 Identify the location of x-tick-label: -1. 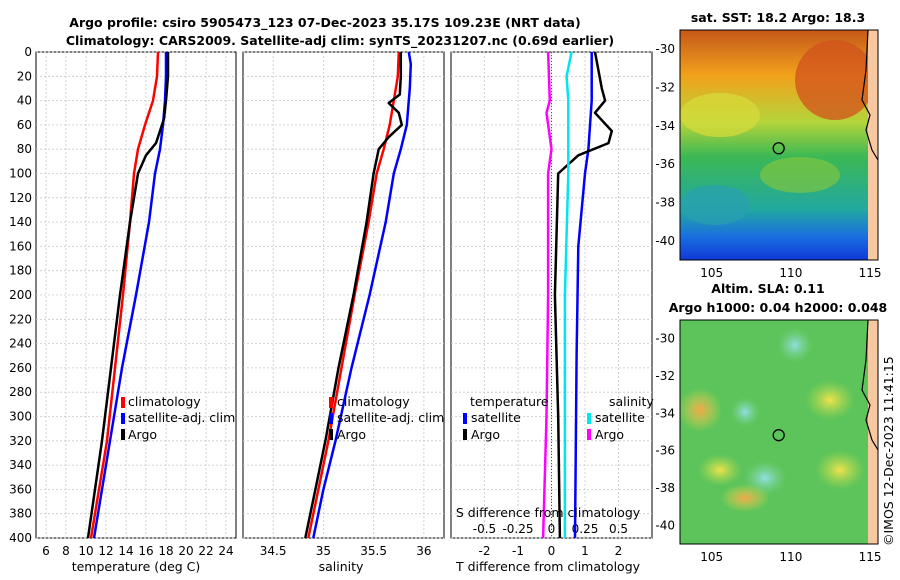
(518, 551).